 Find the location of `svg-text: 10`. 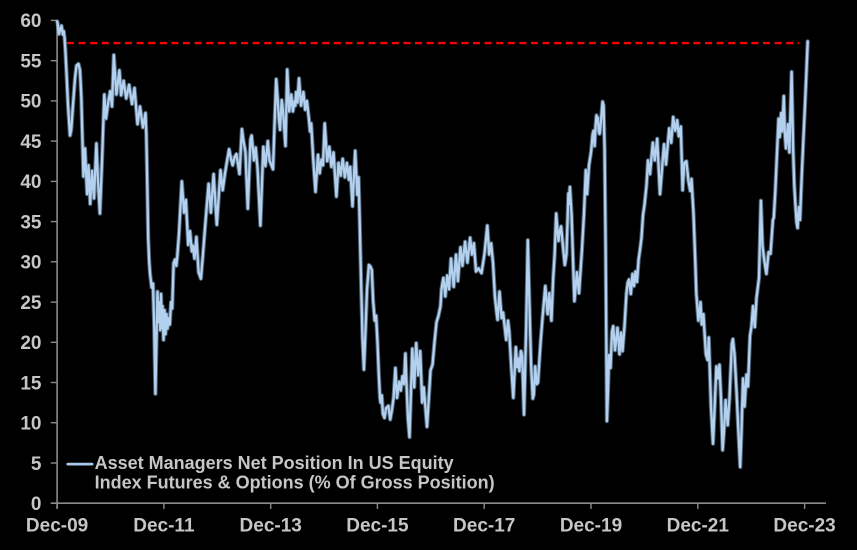

svg-text: 10 is located at coordinates (30, 424).